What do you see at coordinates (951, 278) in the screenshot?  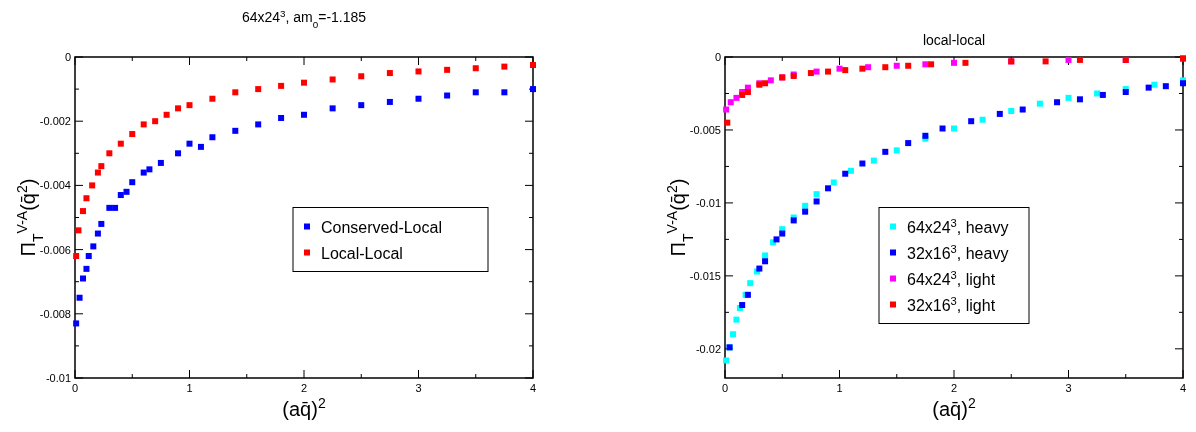 I see `legend-label: 64x24$^{3}$, light` at bounding box center [951, 278].